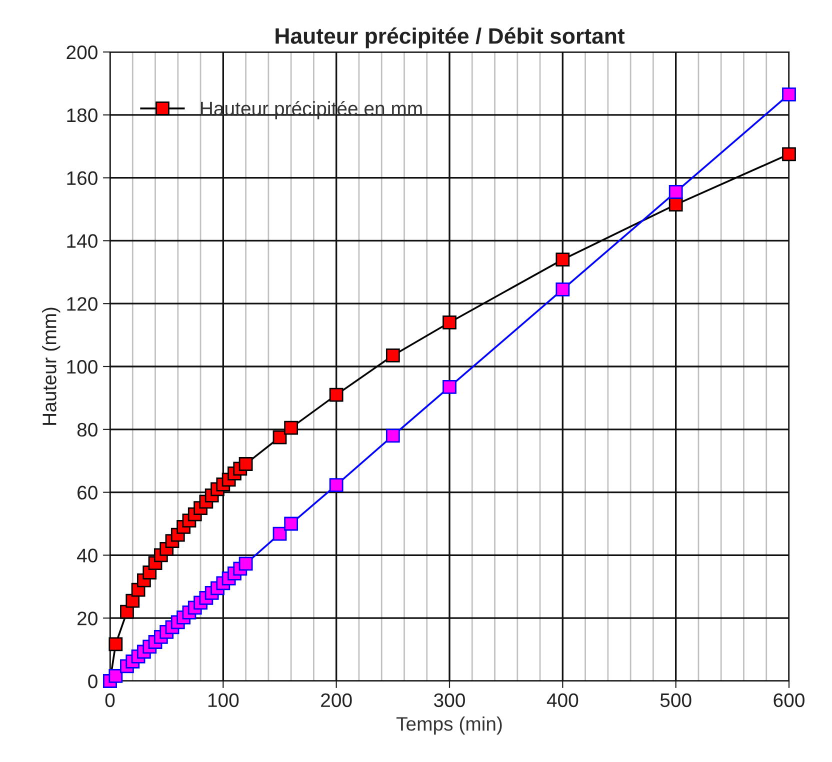  What do you see at coordinates (93, 681) in the screenshot?
I see `y-tick-label: 0` at bounding box center [93, 681].